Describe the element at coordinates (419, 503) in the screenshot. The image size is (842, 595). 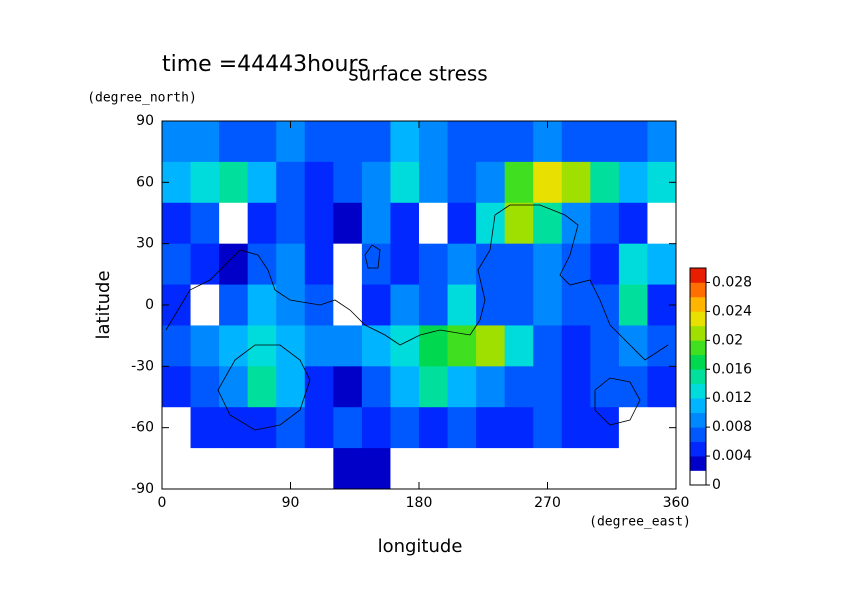
I see `x-tick-label: 180` at that location.